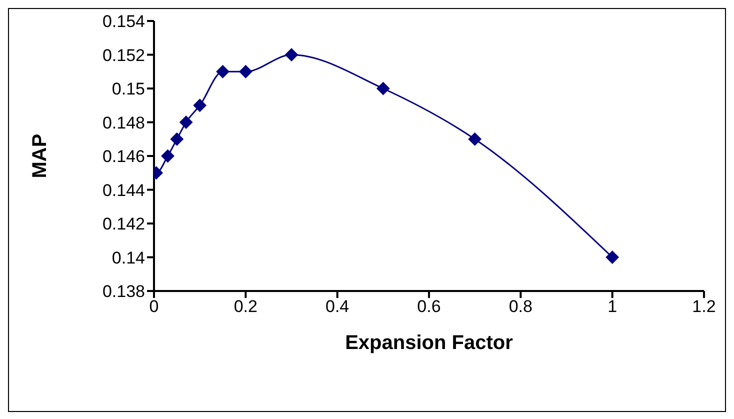 The width and height of the screenshot is (734, 419). I want to click on y-tick-label: 0.142, so click(123, 224).